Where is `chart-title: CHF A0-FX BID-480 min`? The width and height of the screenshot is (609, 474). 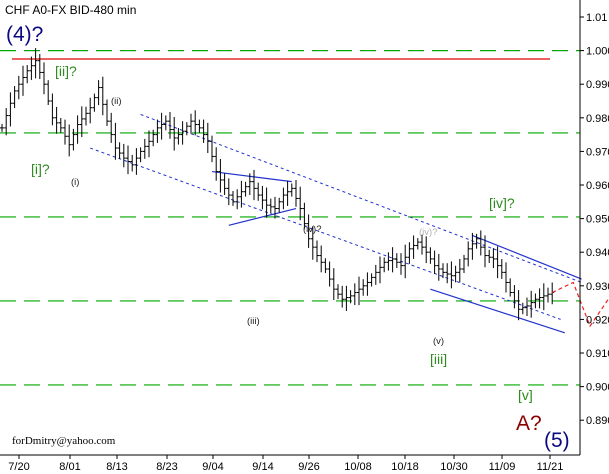 chart-title: CHF A0-FX BID-480 min is located at coordinates (70, 10).